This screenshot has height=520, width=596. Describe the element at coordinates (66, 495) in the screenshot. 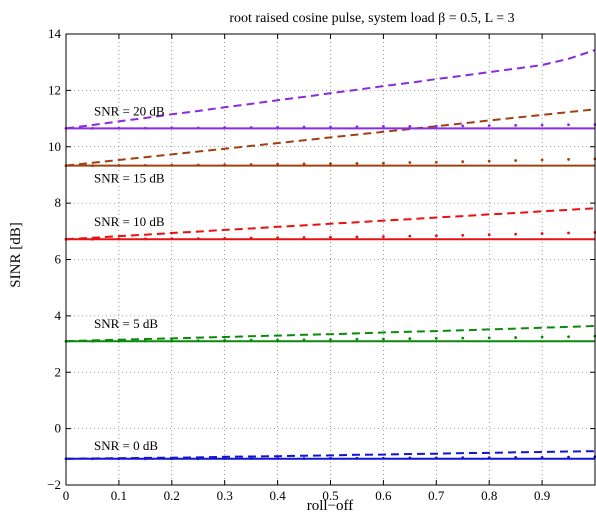

I see `x-tick-label: 0` at that location.